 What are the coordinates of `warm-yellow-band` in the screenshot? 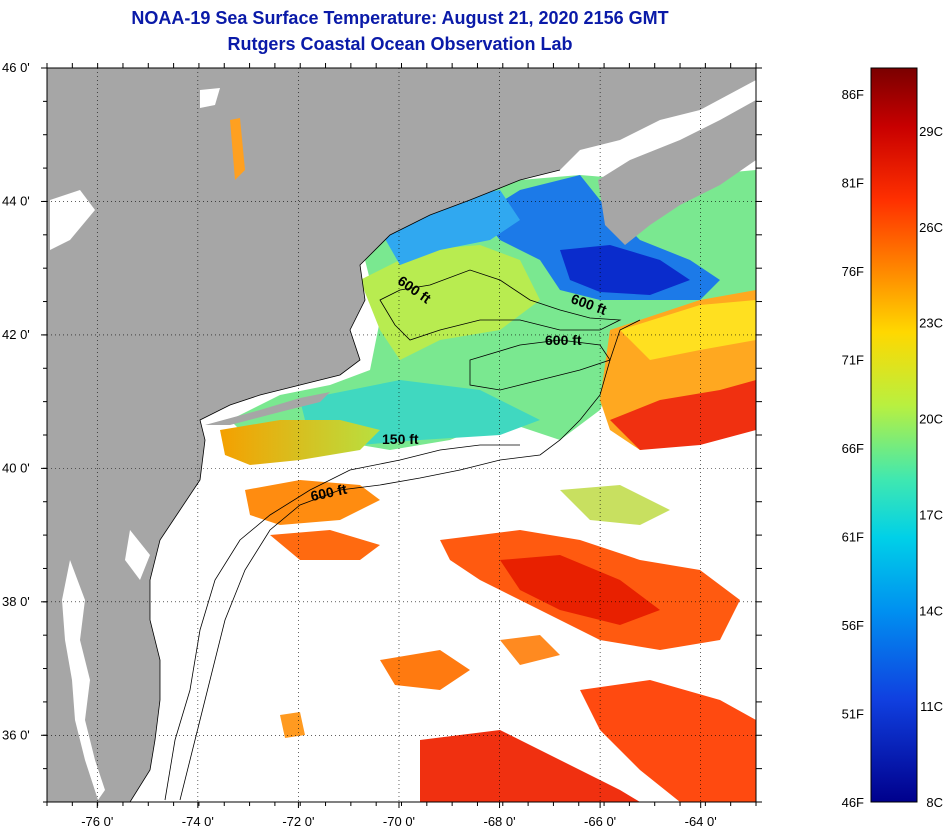 It's located at (688, 330).